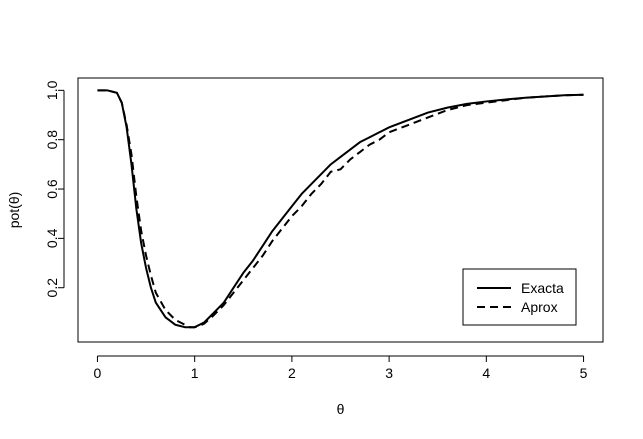 Image resolution: width=643 pixels, height=439 pixels. What do you see at coordinates (52, 90) in the screenshot?
I see `y-tick-label: 1.0` at bounding box center [52, 90].